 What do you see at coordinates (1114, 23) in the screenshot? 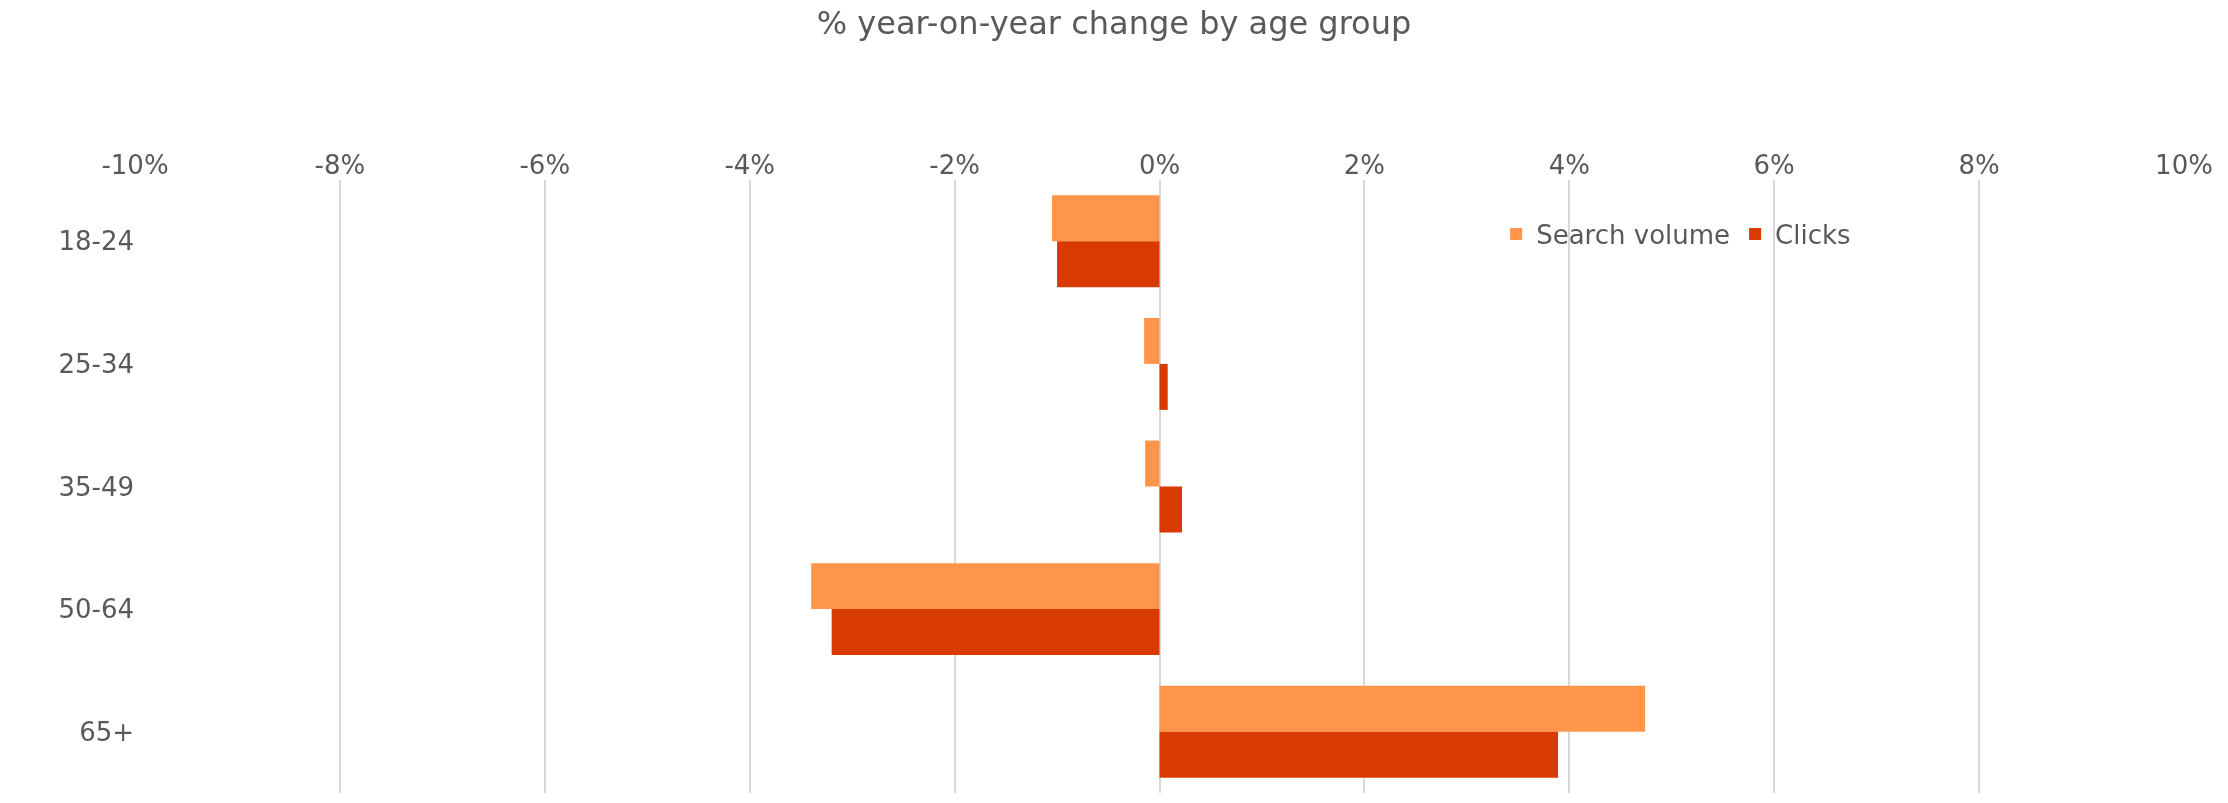
I see `chart-title: % year-on-year change by age group` at bounding box center [1114, 23].